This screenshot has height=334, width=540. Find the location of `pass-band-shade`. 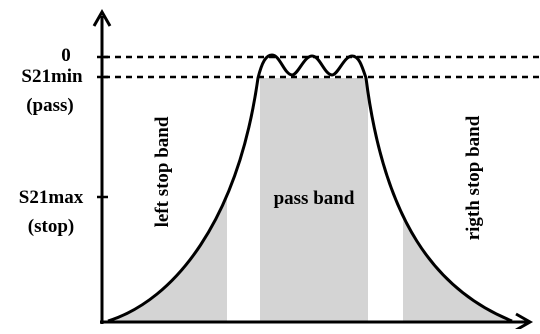

pass-band-shade is located at coordinates (314, 199).